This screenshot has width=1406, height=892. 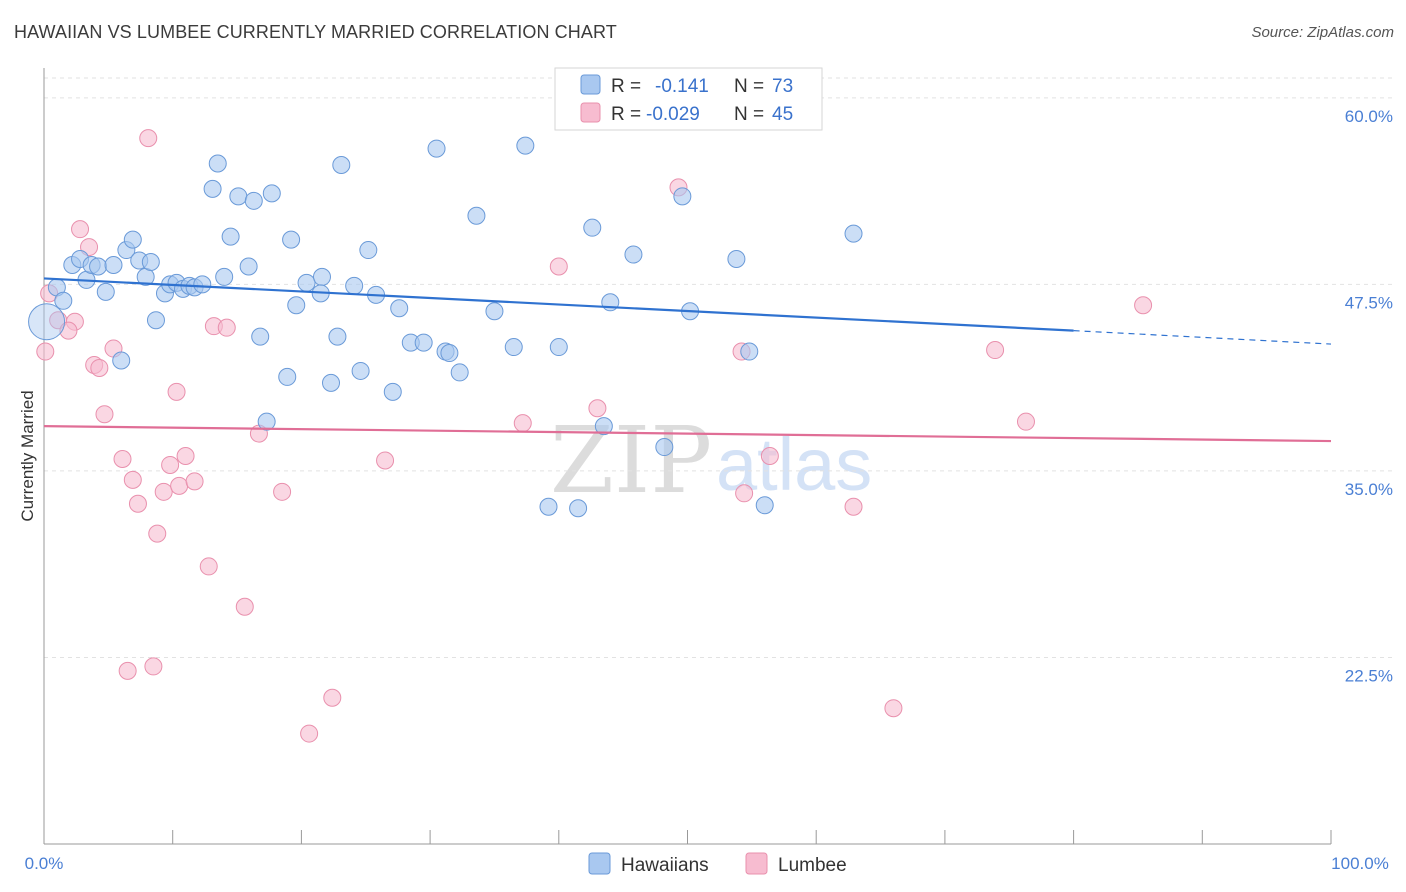 I want to click on x-tick-label-max: 100.0%, so click(x=1360, y=863).